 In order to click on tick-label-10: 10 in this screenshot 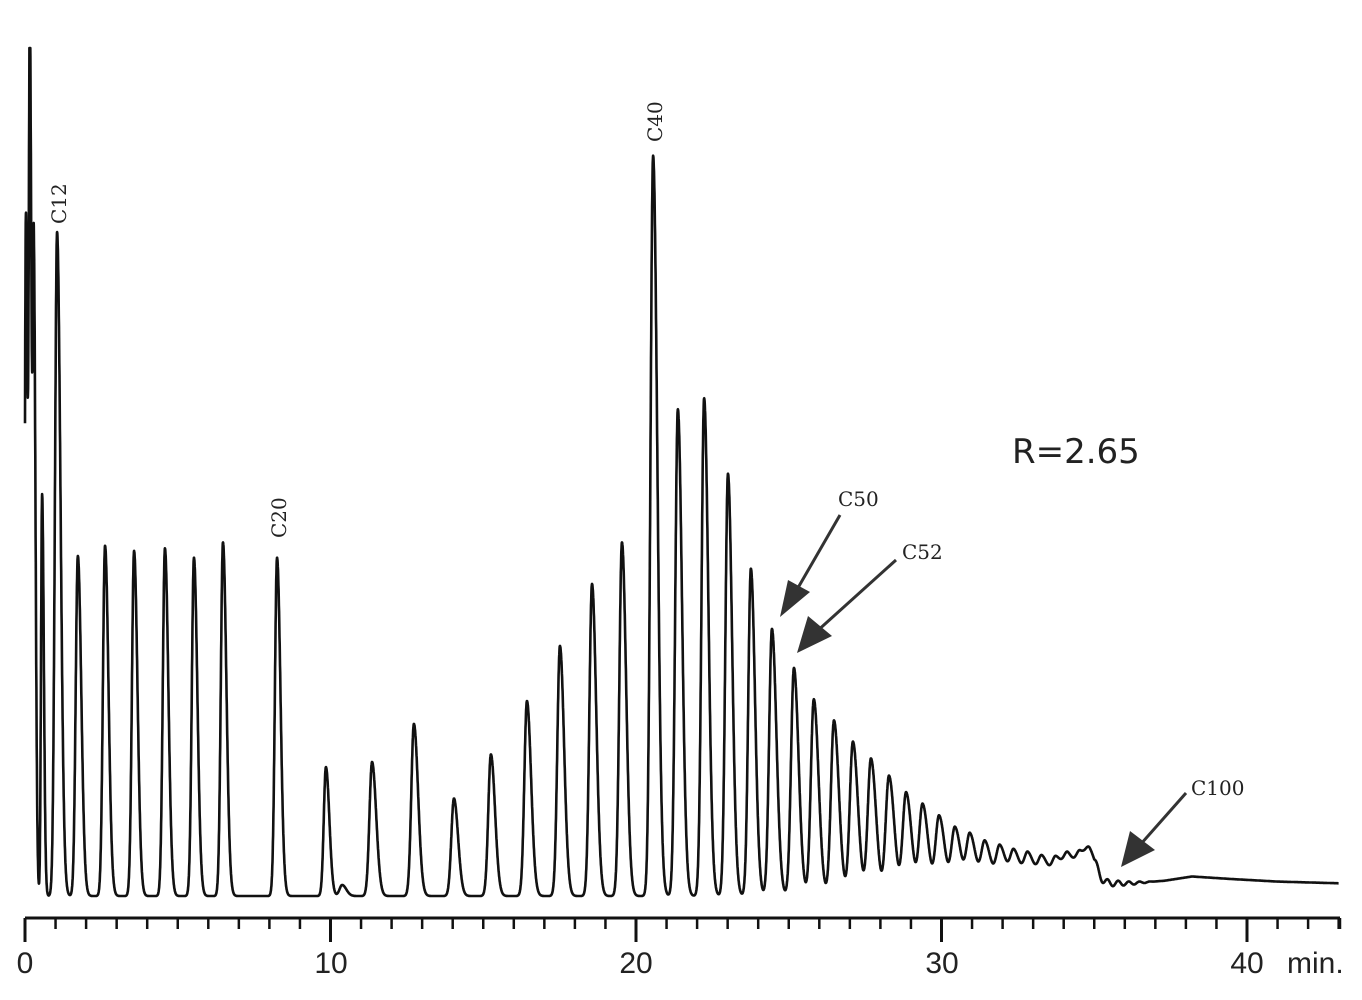, I will do `click(330, 963)`.